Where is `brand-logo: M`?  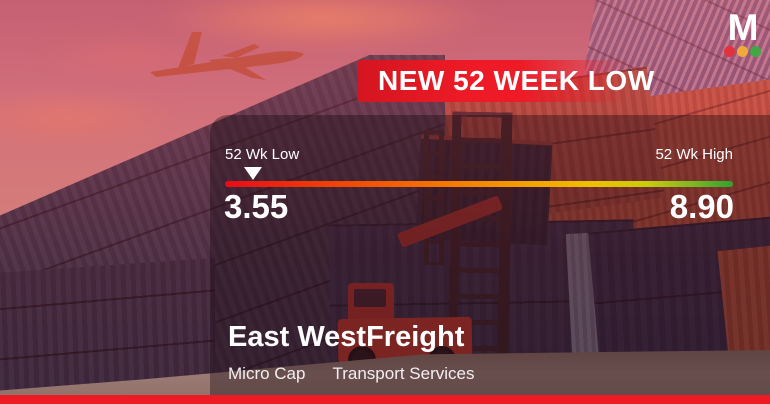 brand-logo: M is located at coordinates (742, 32).